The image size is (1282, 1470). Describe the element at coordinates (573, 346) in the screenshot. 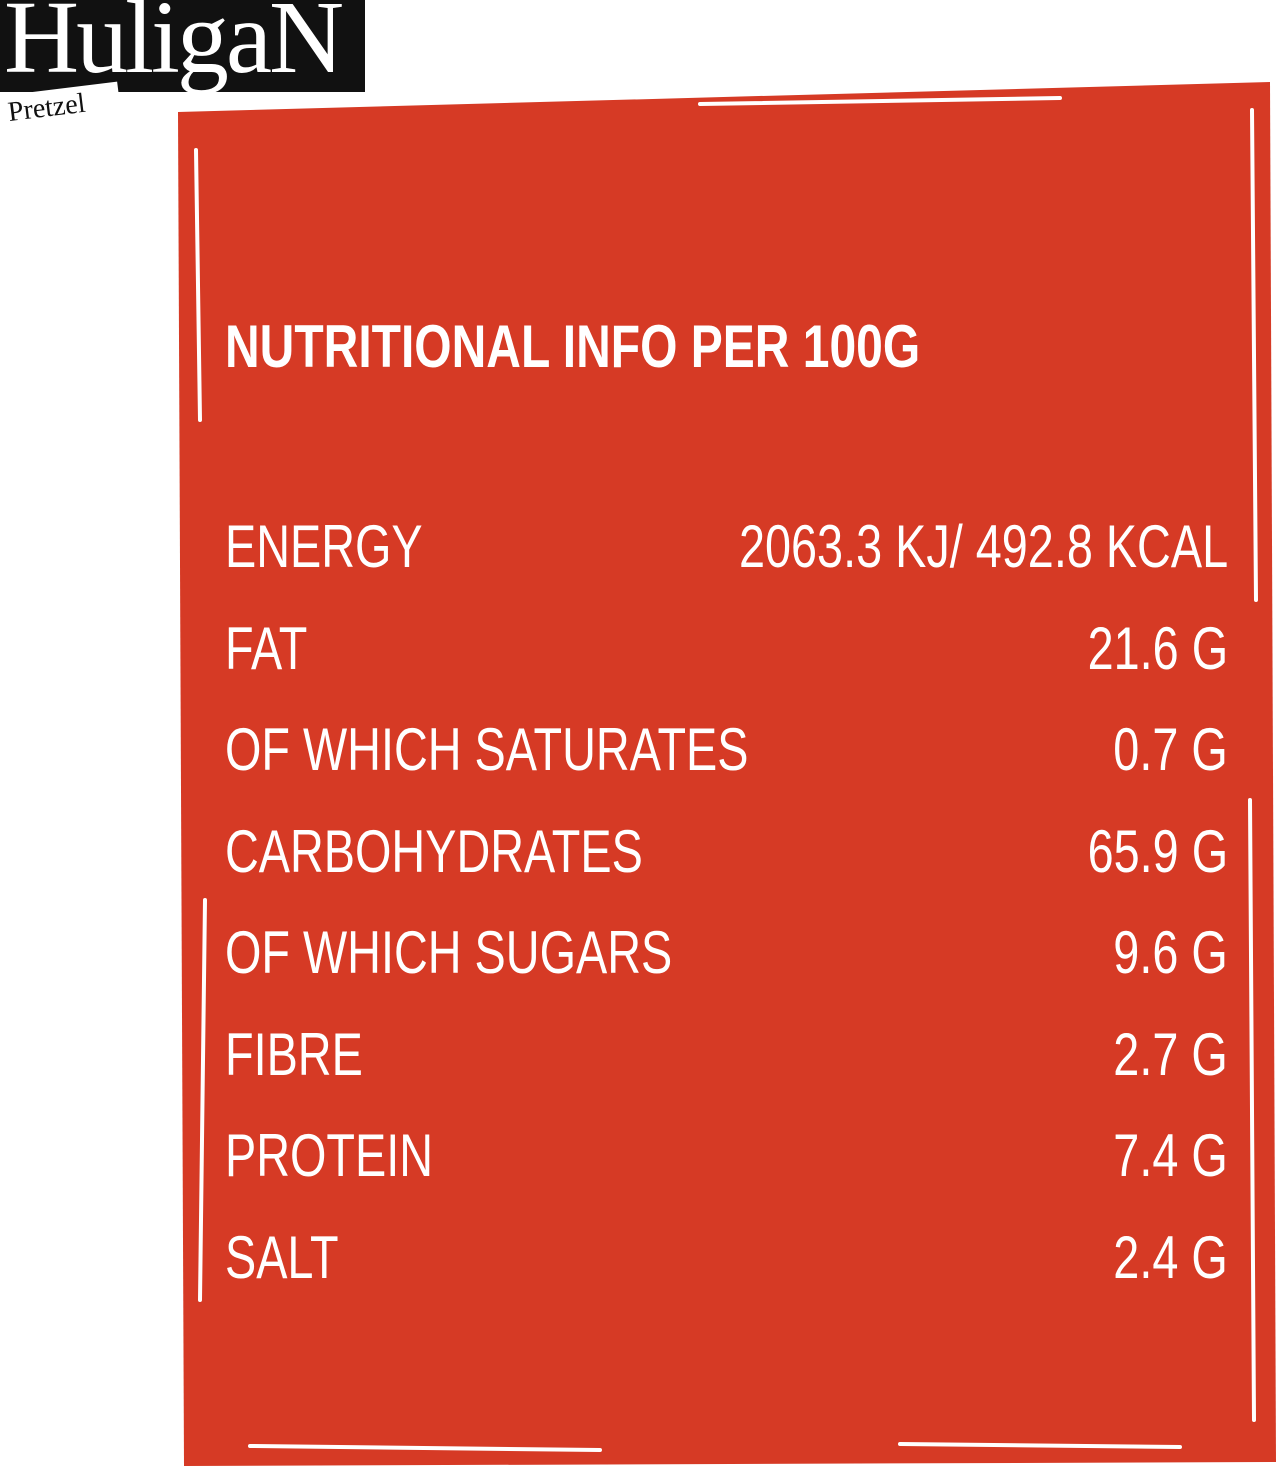

I see `table-title: NUTRITIONAL INFO PER 100G` at that location.